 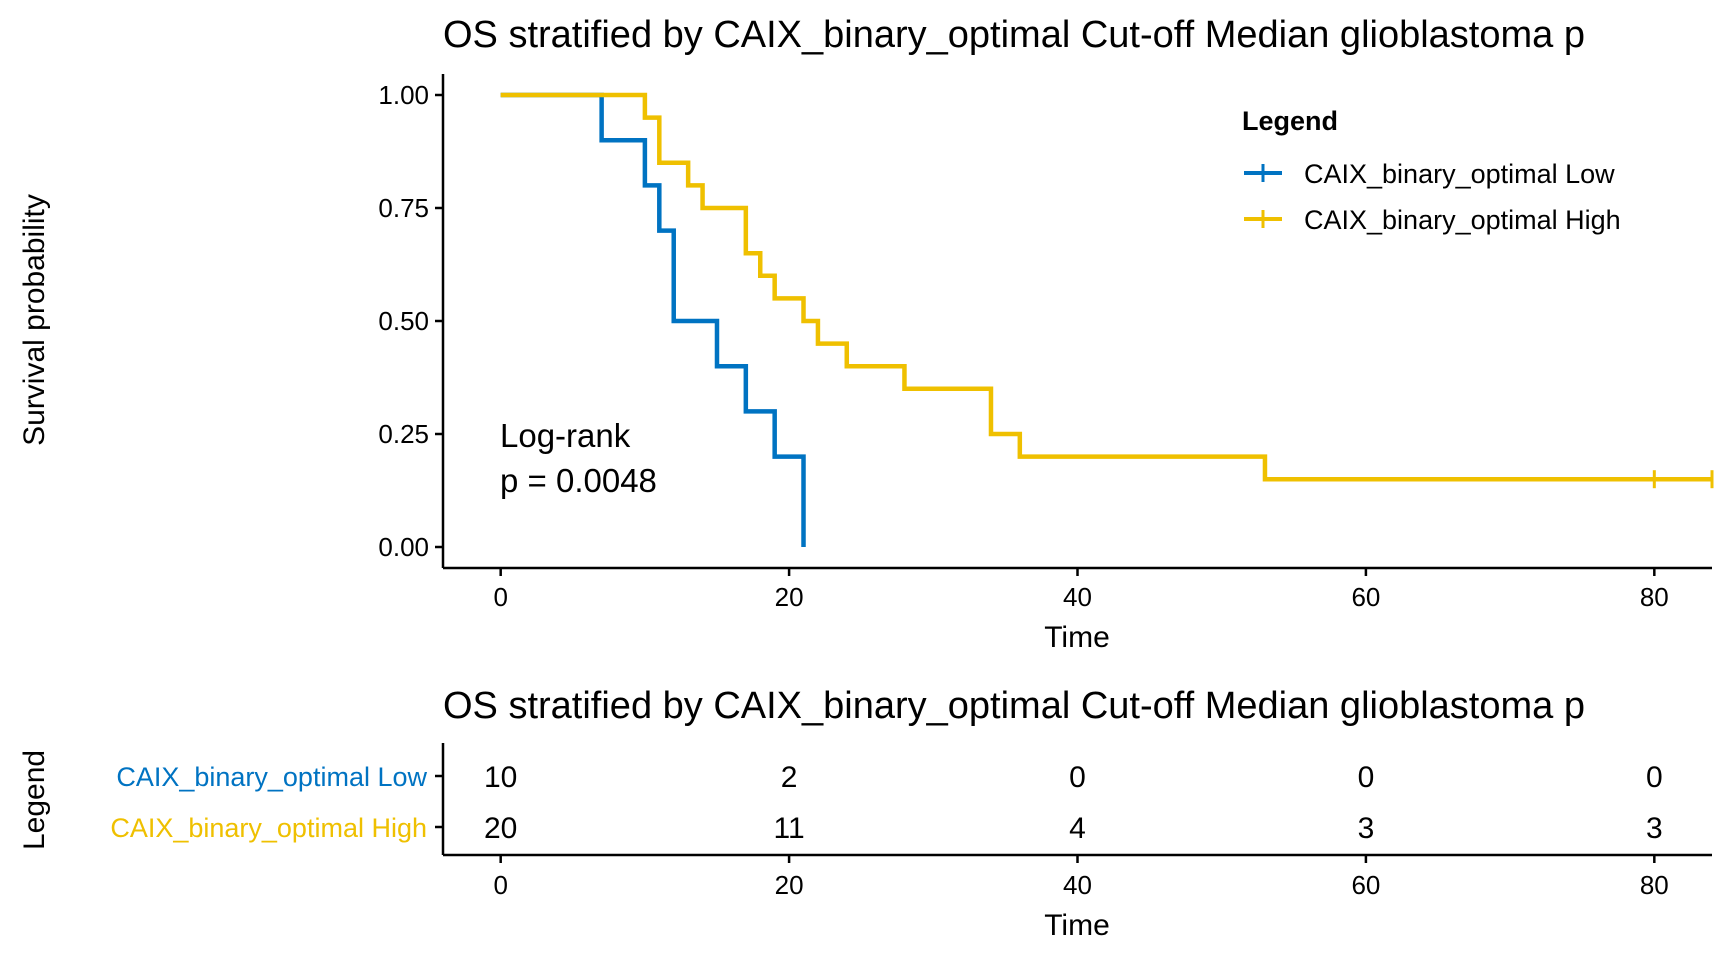 What do you see at coordinates (271, 777) in the screenshot?
I see `risk-row-label: CAIX_binary_optimal Low` at bounding box center [271, 777].